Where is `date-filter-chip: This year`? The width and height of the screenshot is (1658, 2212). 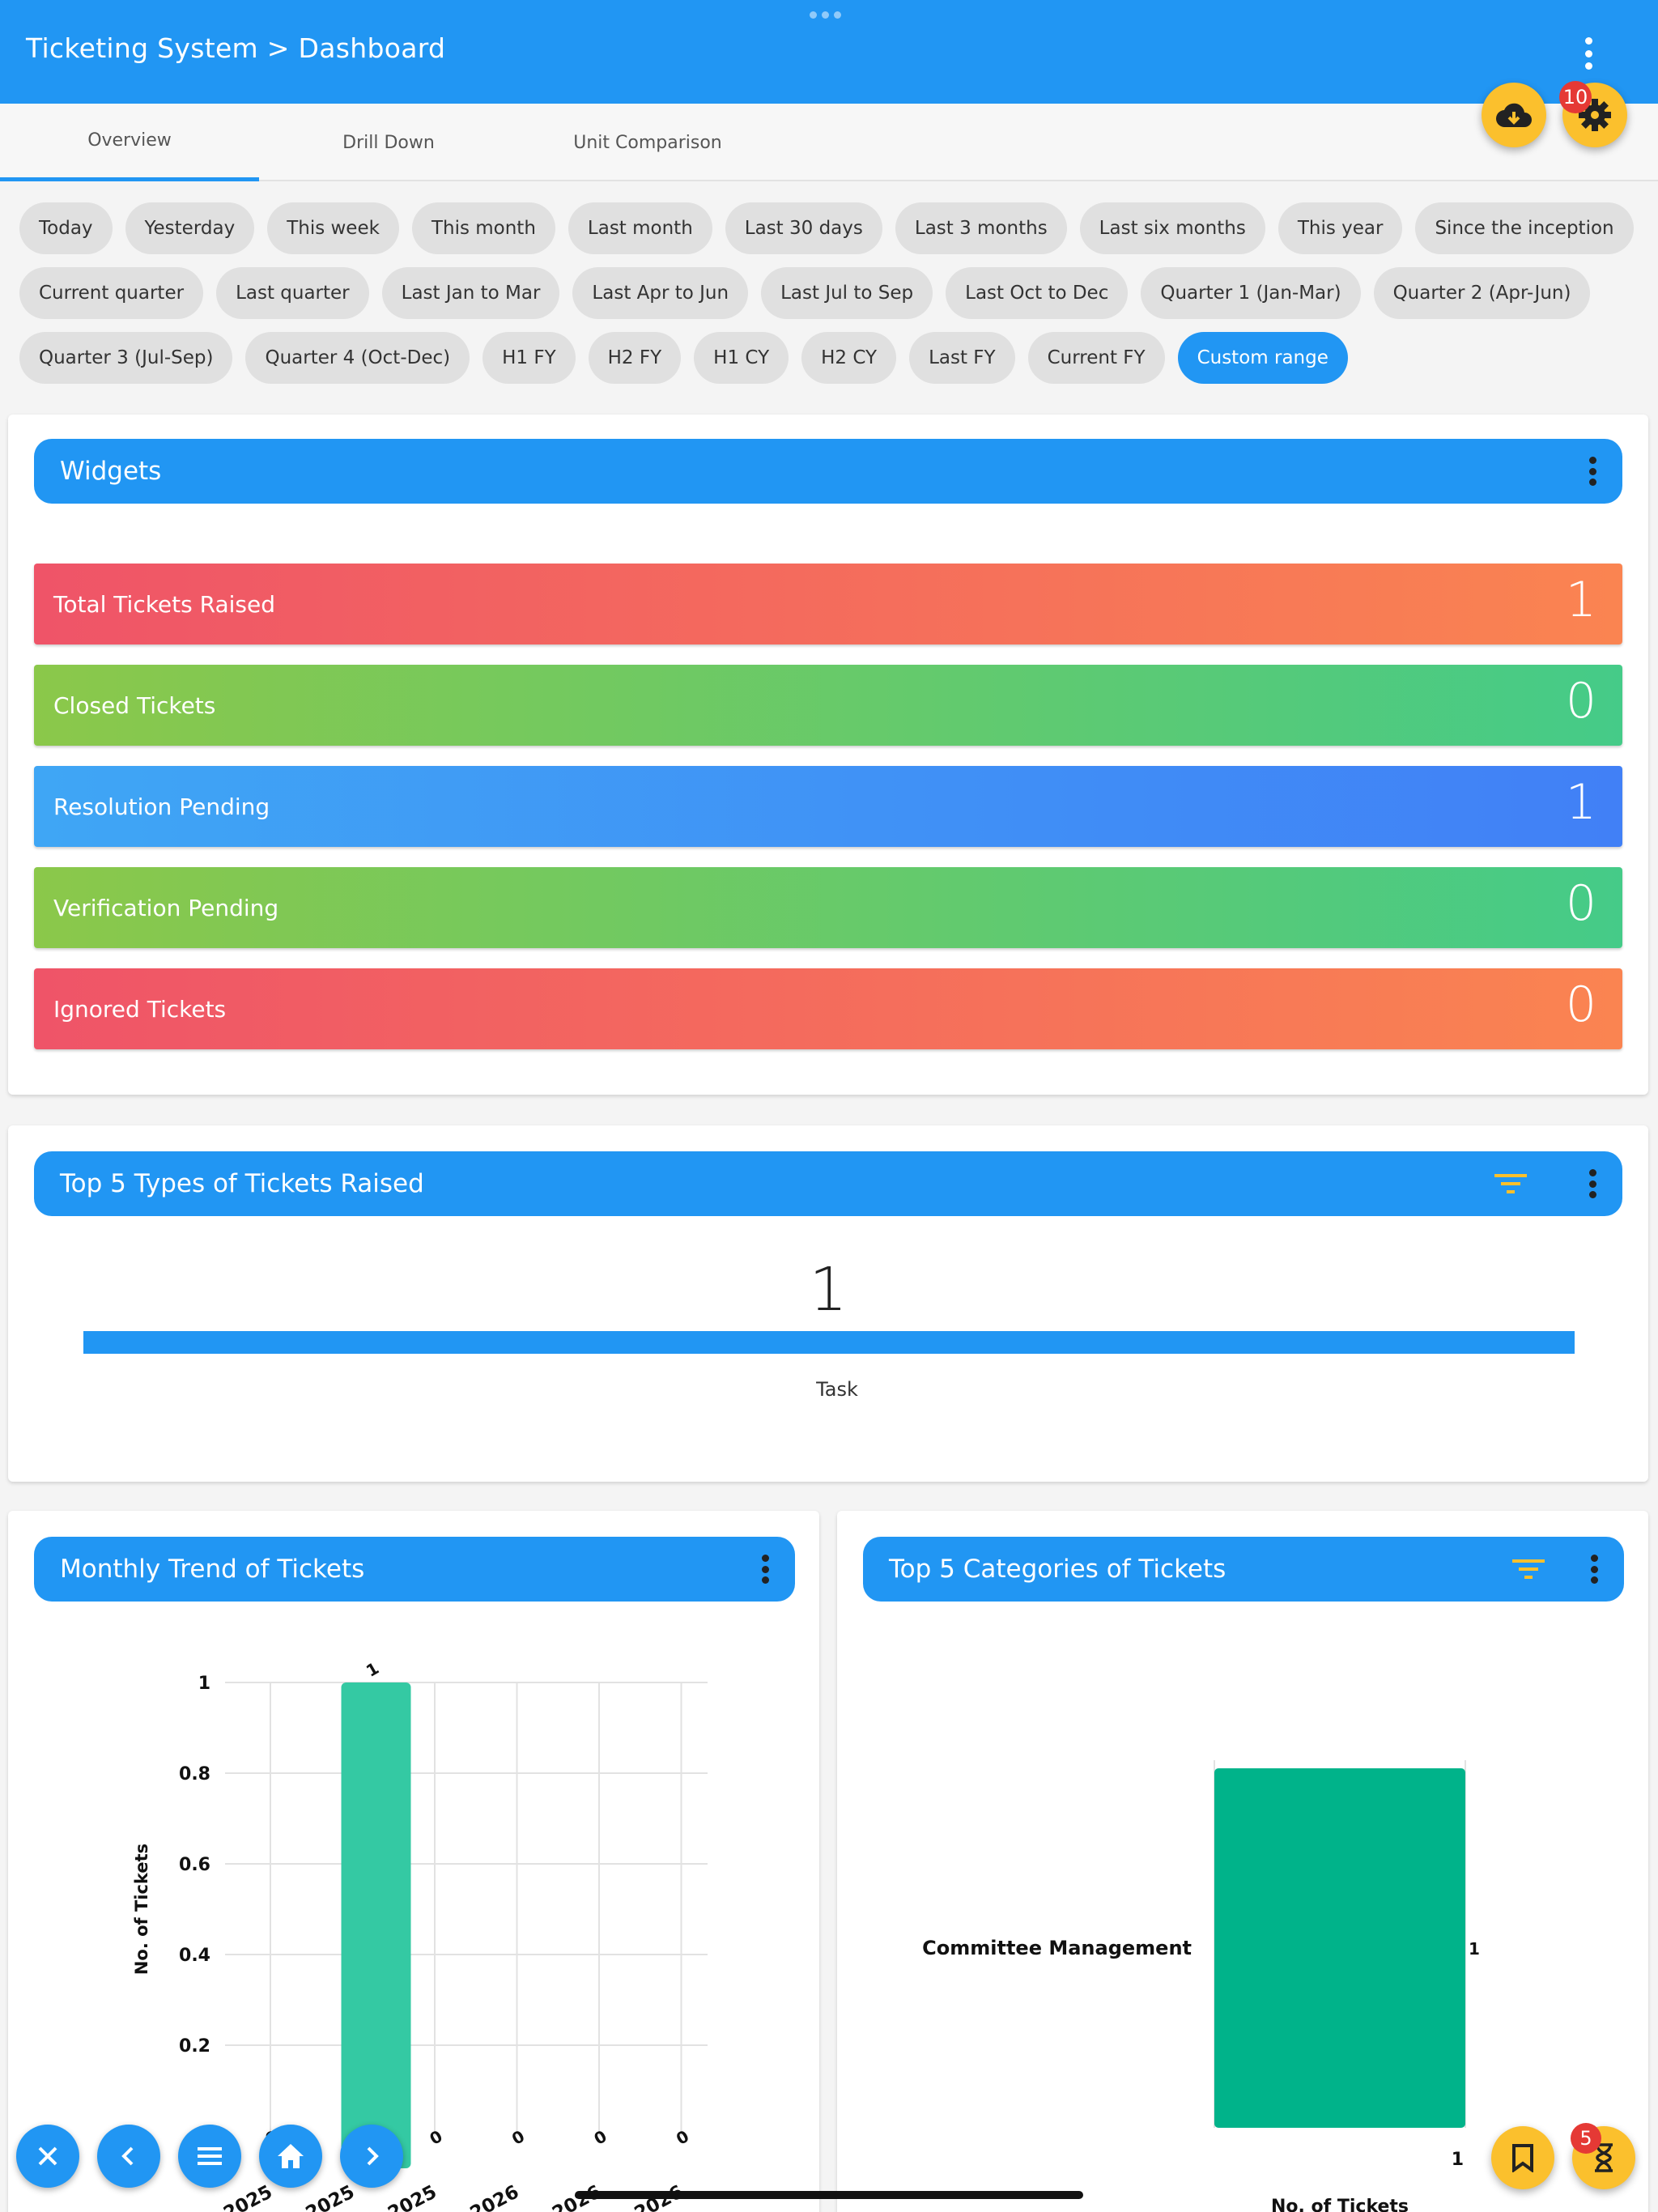 date-filter-chip: This year is located at coordinates (1340, 228).